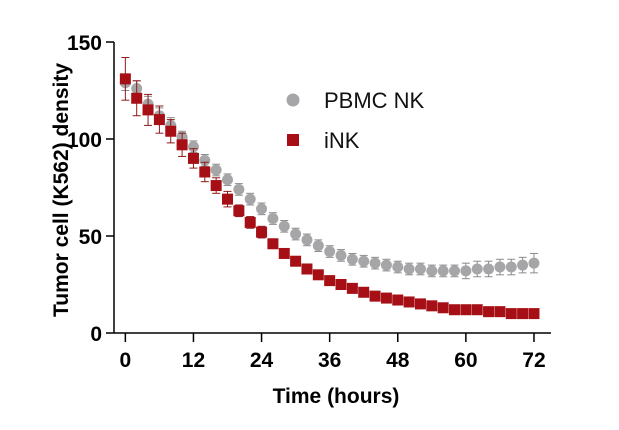  Describe the element at coordinates (96, 334) in the screenshot. I see `y-tick-label-0: 0` at that location.